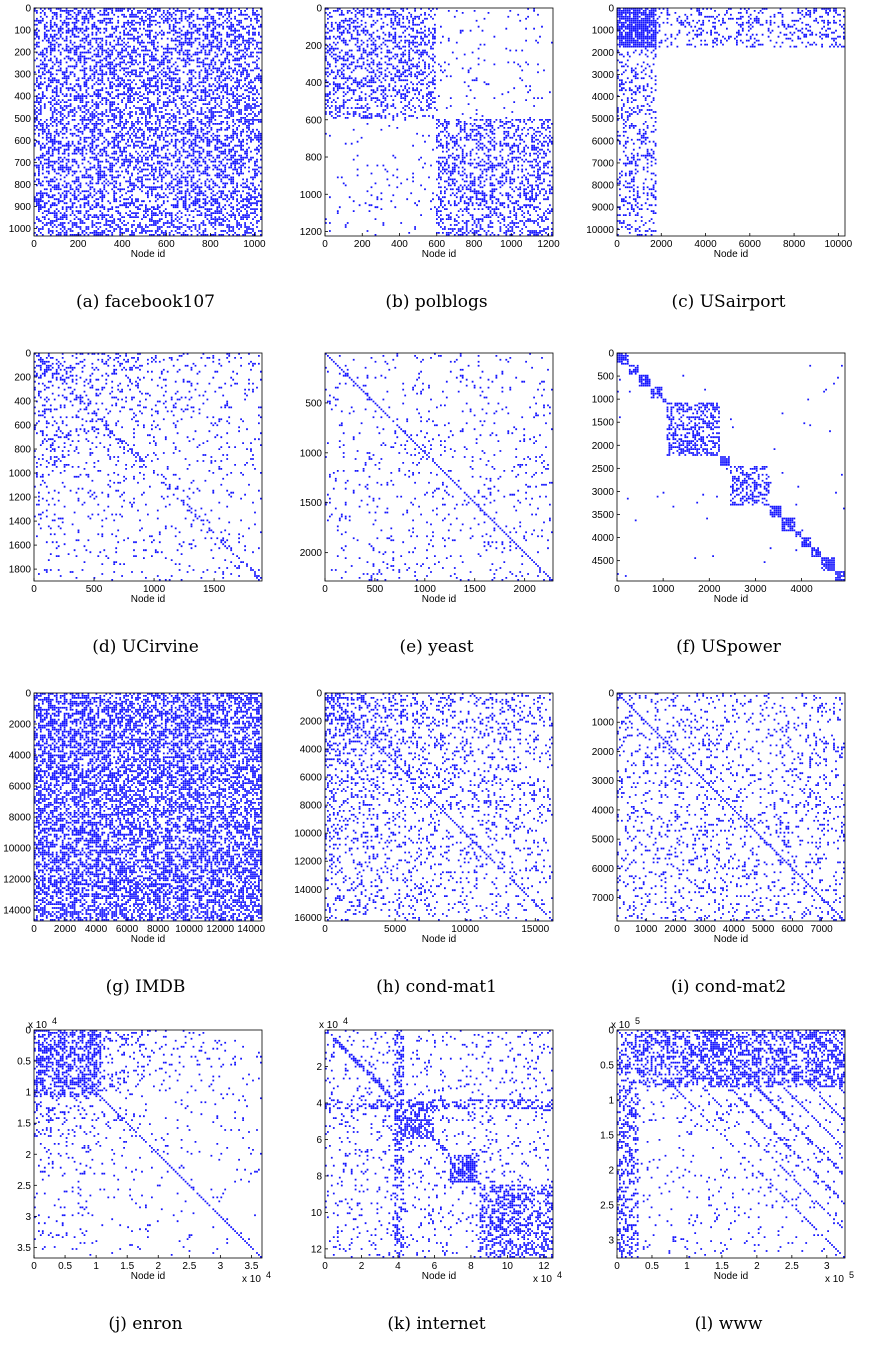 This screenshot has width=874, height=1369. I want to click on y-tick-label: 12, so click(317, 1249).